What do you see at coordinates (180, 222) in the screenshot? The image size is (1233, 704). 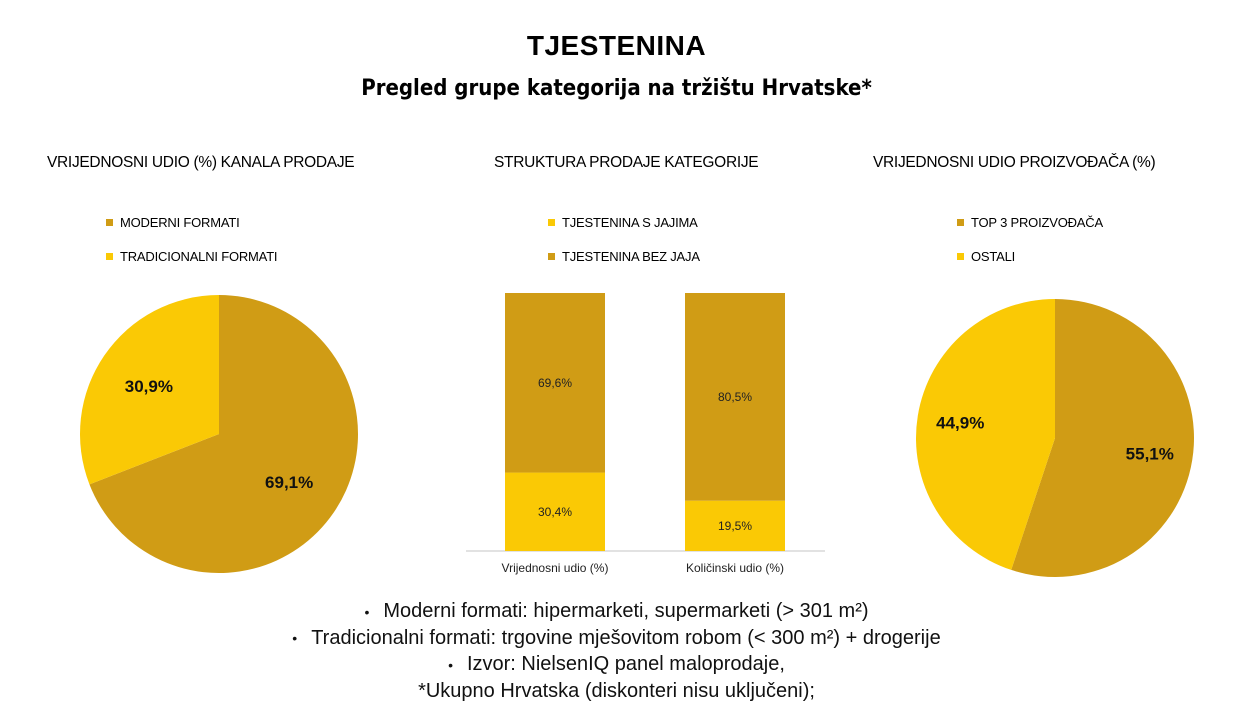 I see `legend-label: MODERNI FORMATI` at bounding box center [180, 222].